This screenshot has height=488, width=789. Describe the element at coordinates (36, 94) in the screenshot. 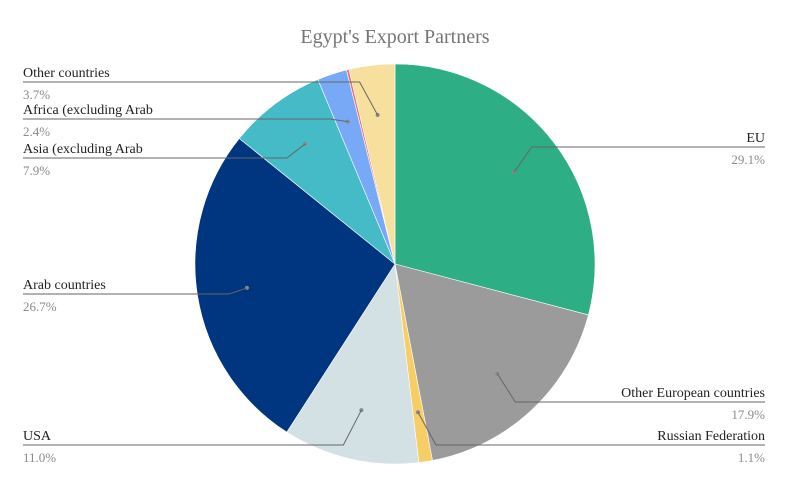

I see `slice-percent-other-countries: 3.7%` at that location.